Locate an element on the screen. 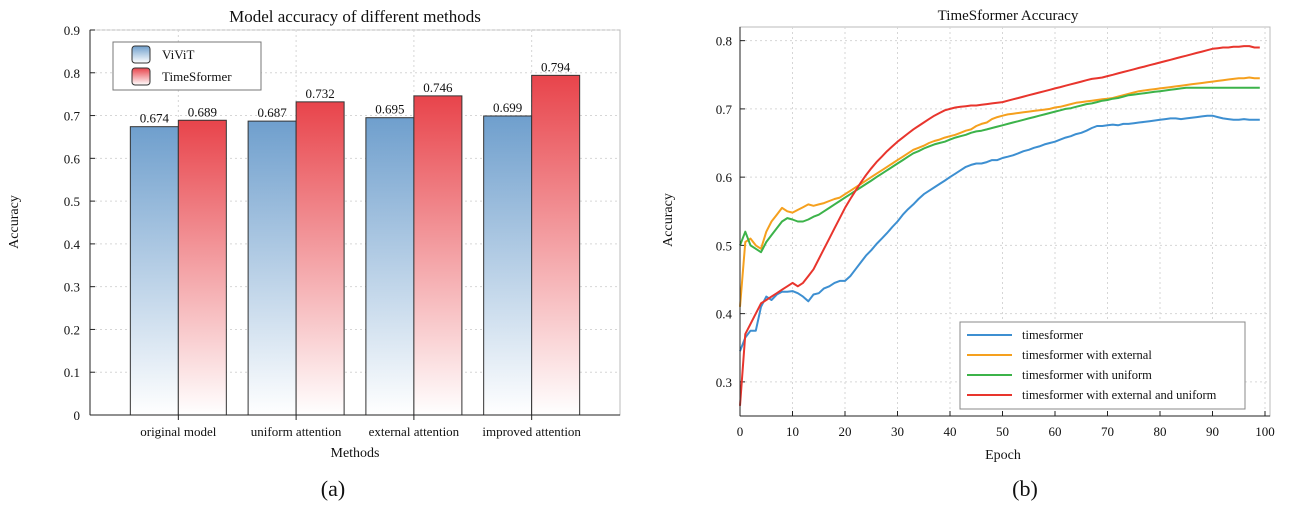 The height and width of the screenshot is (519, 1296). bar-x-axis-label: Methods is located at coordinates (355, 453).